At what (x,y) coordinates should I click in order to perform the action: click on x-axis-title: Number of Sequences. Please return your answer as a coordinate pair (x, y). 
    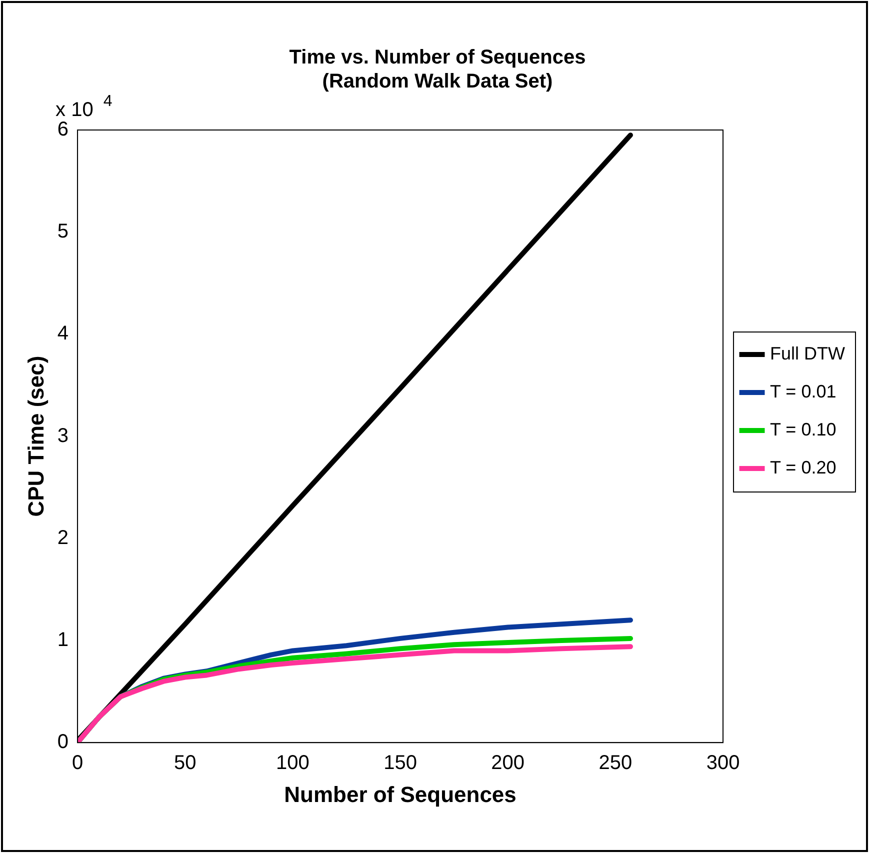
    Looking at the image, I should click on (400, 794).